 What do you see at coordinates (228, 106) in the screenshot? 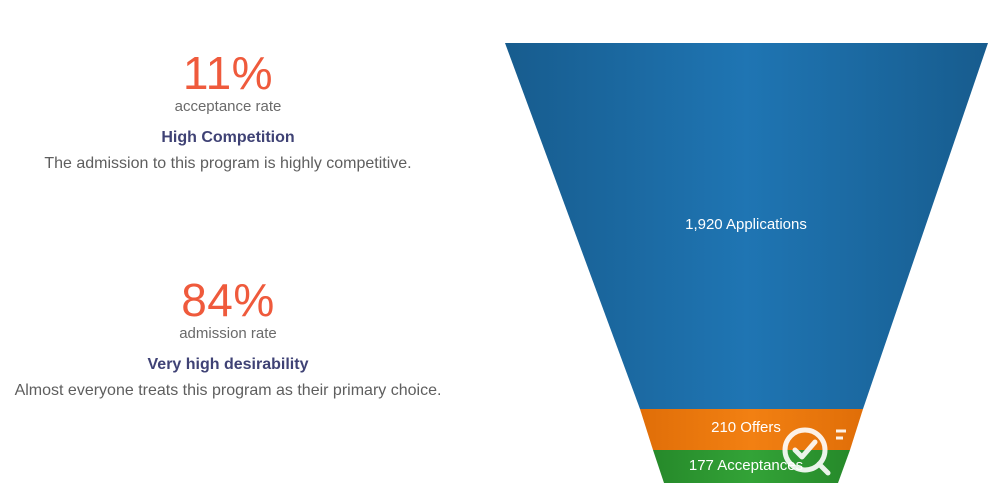
I see `acceptance-rate-caption: acceptance rate` at bounding box center [228, 106].